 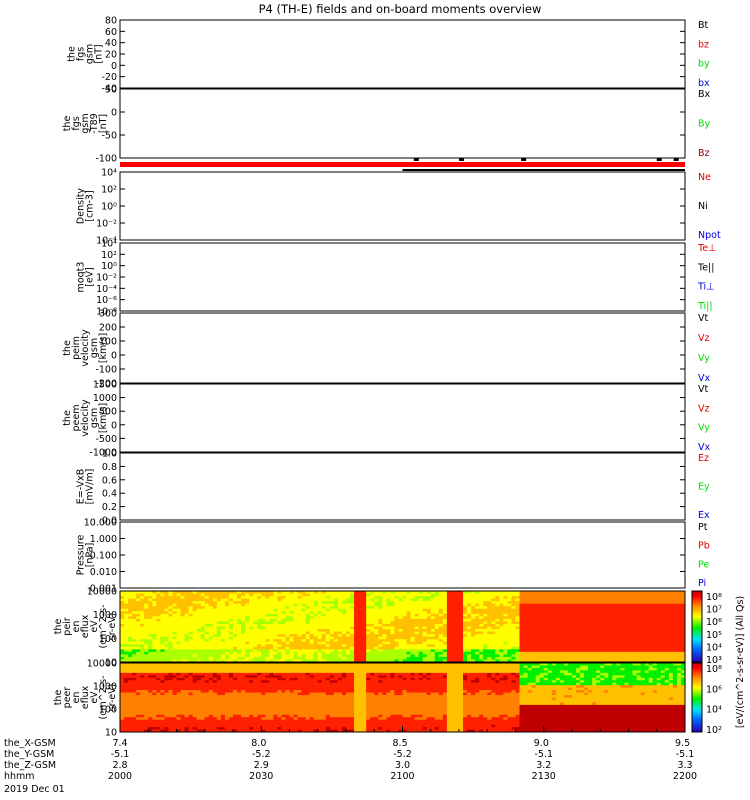 I want to click on y-tick-label: -20, so click(x=109, y=77).